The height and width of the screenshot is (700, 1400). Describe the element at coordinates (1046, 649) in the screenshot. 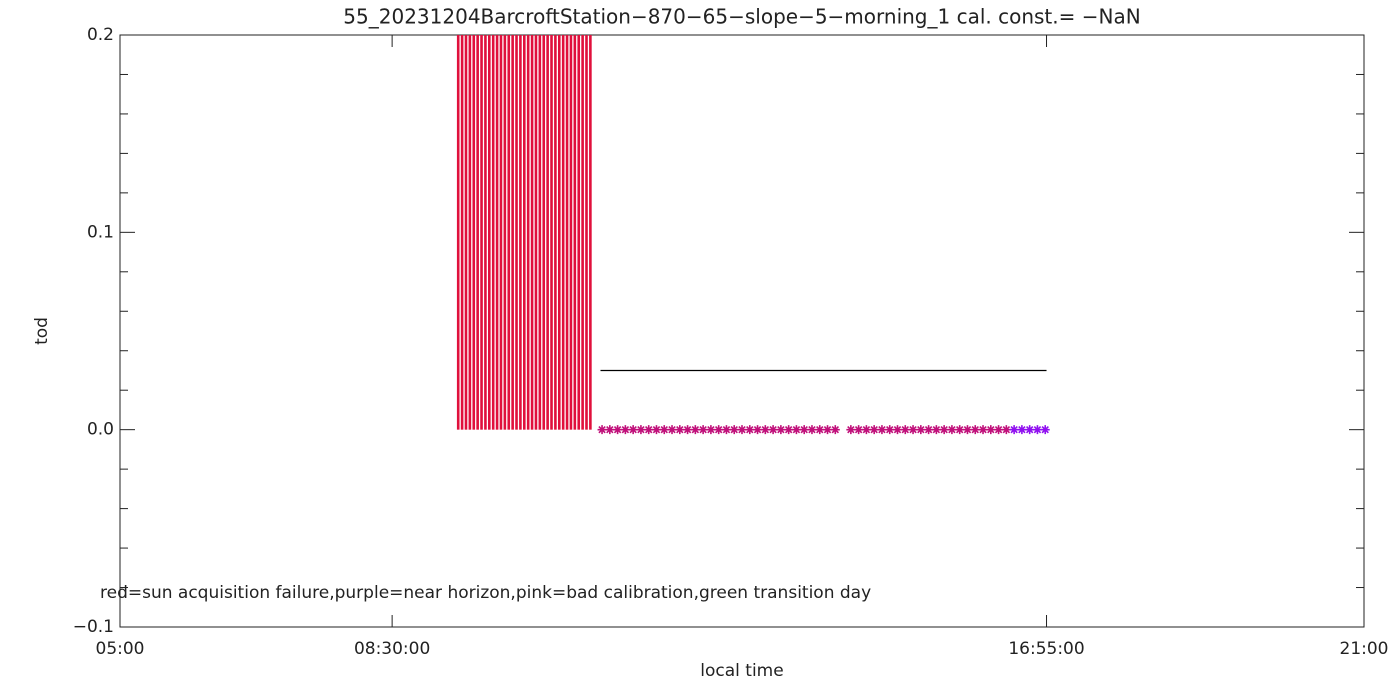

I see `x-tick-label: 16:55:00` at that location.